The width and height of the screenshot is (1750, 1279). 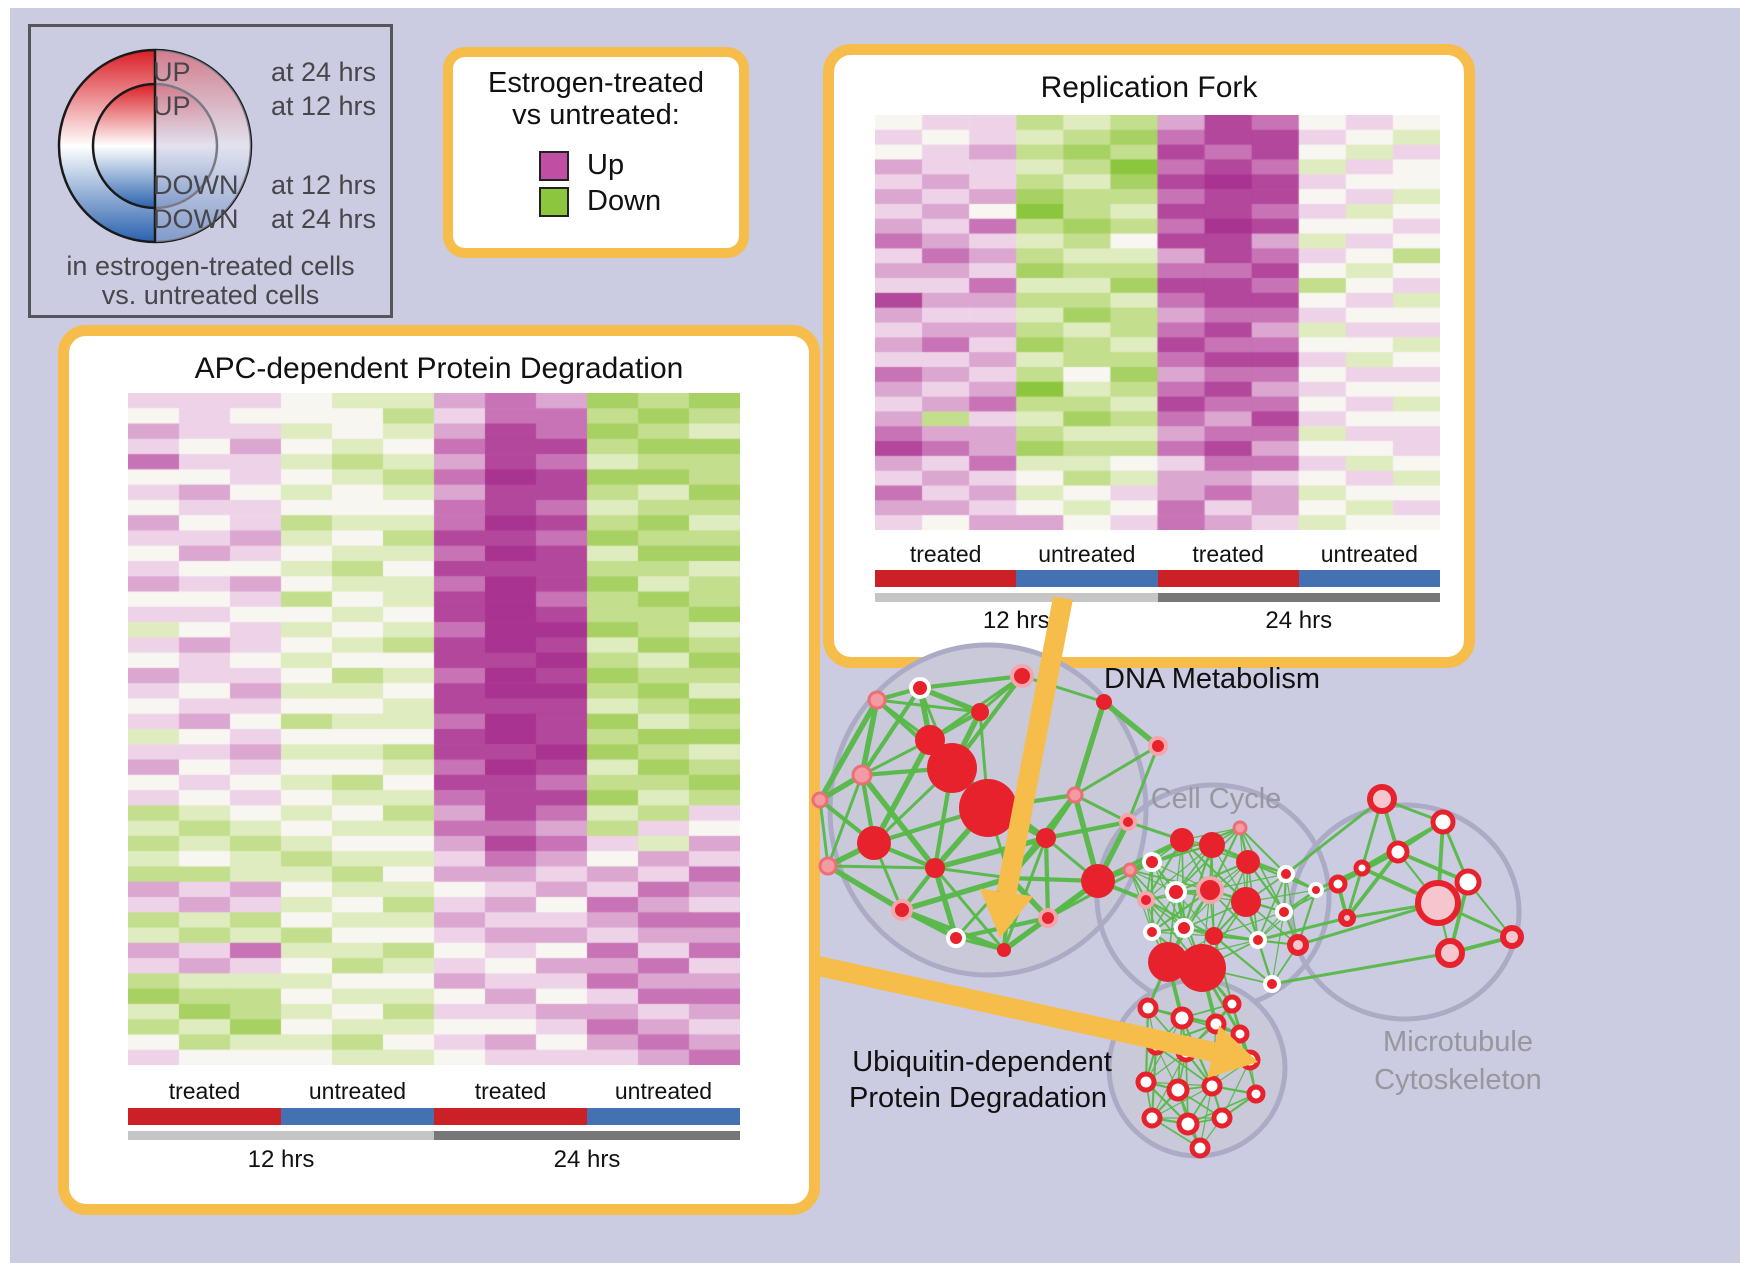 What do you see at coordinates (606, 165) in the screenshot?
I see `up-label: Up` at bounding box center [606, 165].